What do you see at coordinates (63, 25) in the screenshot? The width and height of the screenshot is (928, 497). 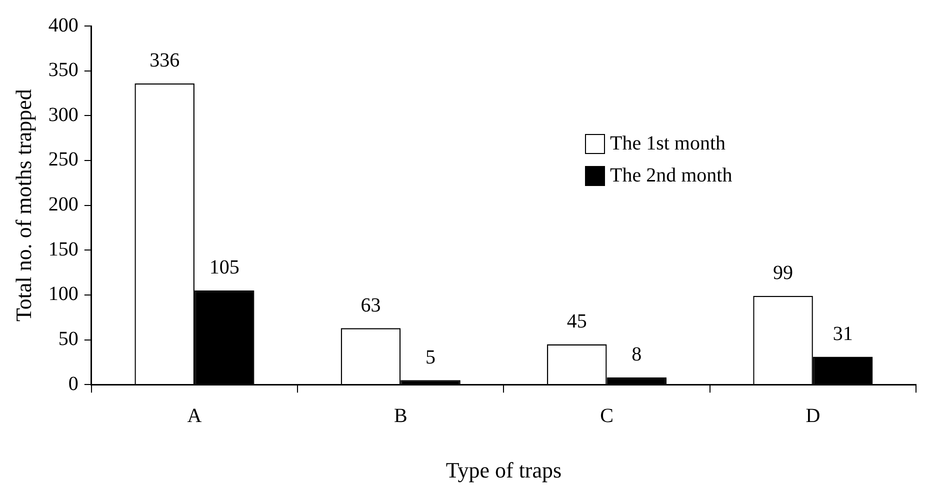 I see `y-tick-label: 400` at bounding box center [63, 25].